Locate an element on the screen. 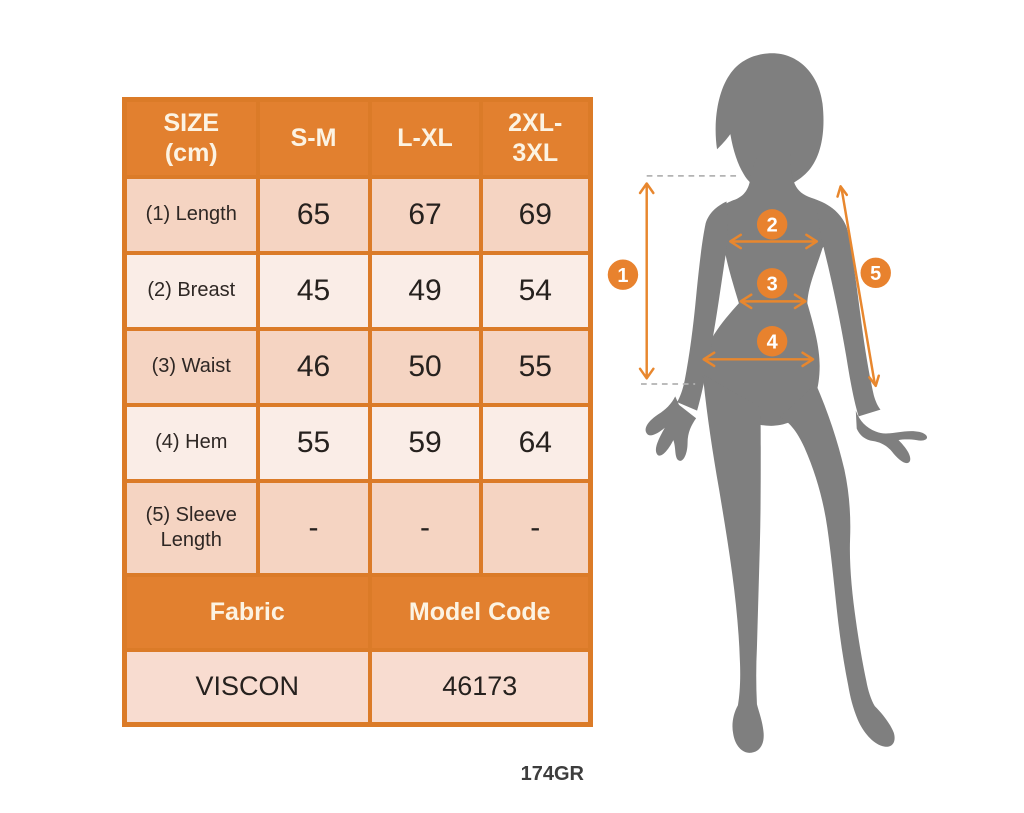  size-header-row: SIZE (cm) S-M L-XL 2XL- 3XL is located at coordinates (357, 138).